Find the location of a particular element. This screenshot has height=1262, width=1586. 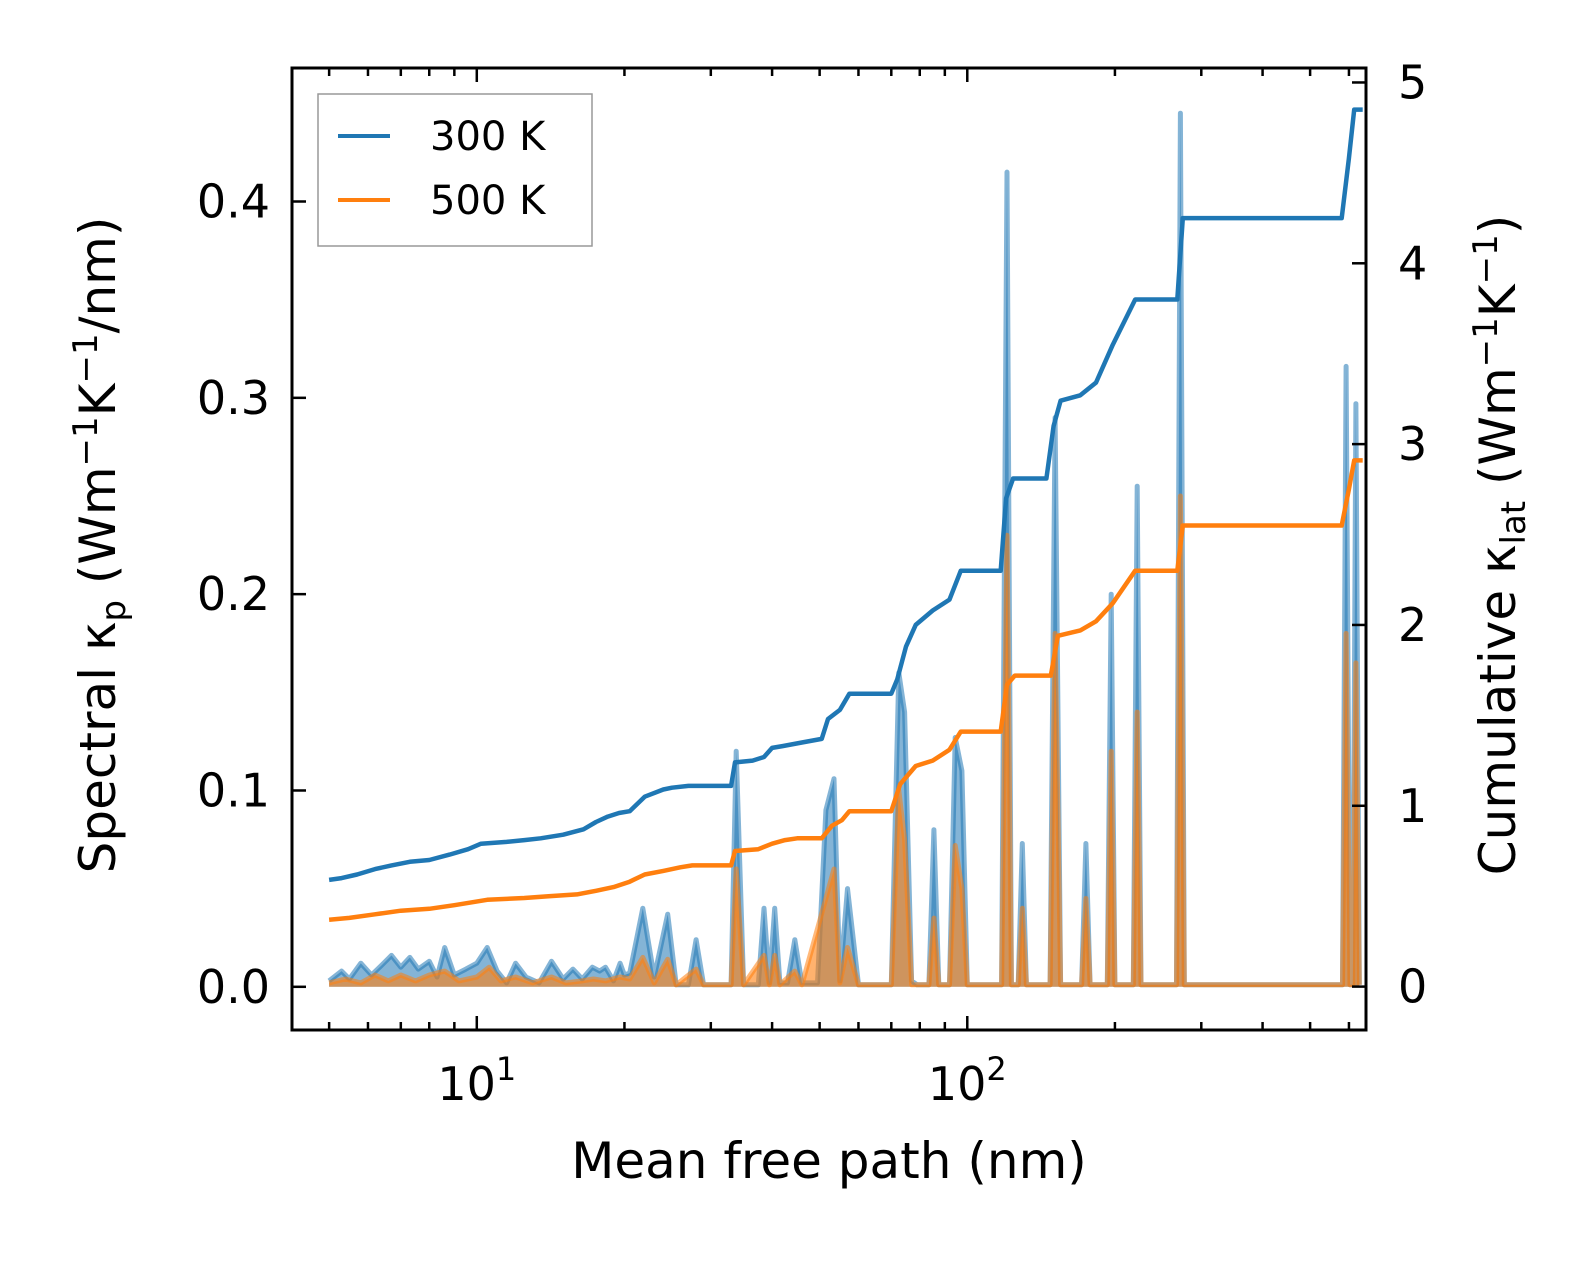

y-right-tick-label: 3 is located at coordinates (1412, 444).